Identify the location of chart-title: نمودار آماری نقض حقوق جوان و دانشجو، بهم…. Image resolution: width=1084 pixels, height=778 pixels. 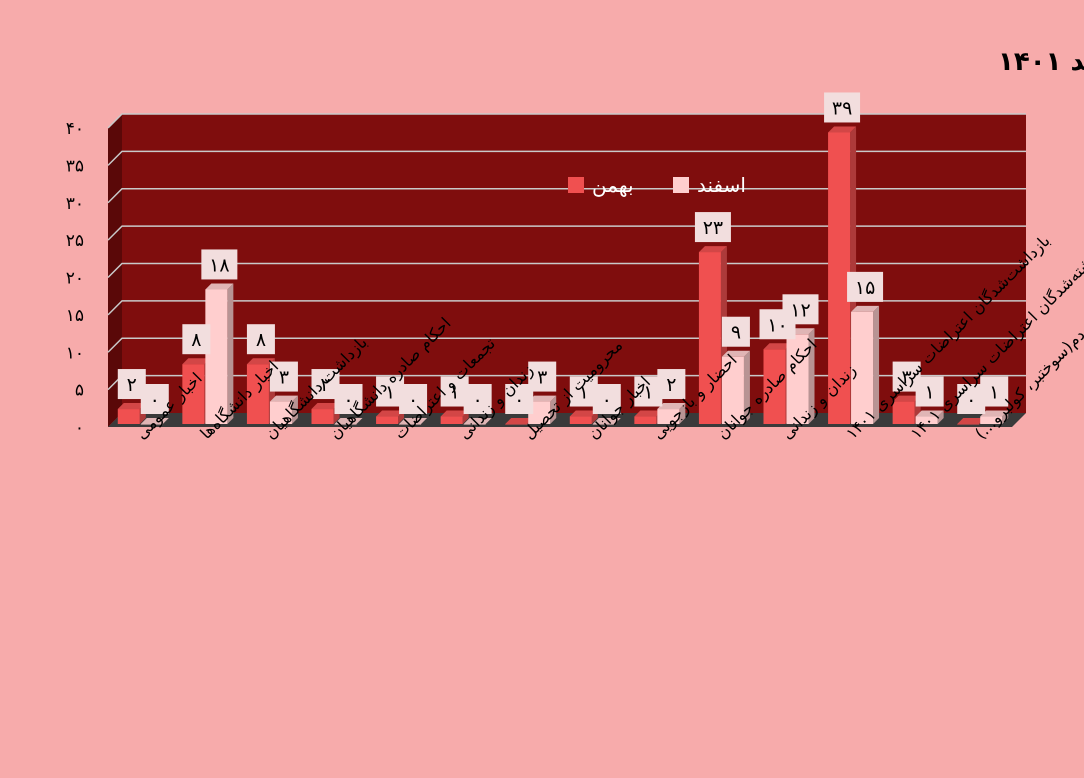
(1041, 61).